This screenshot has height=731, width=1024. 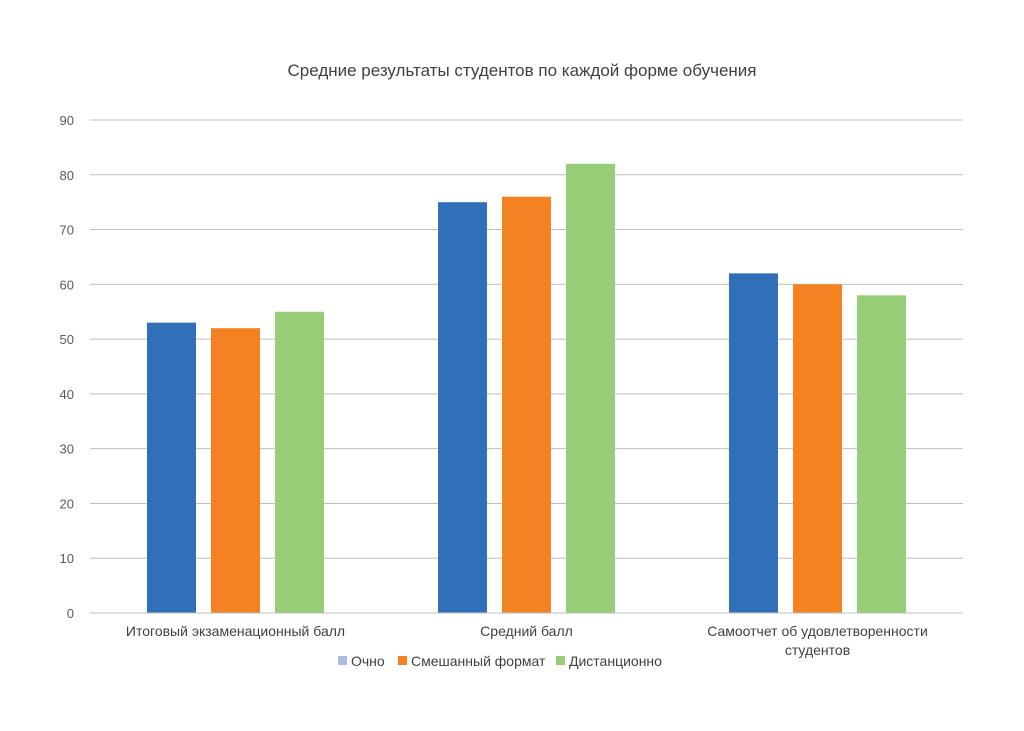 I want to click on legend-label-2: Смешанный формат, so click(x=478, y=661).